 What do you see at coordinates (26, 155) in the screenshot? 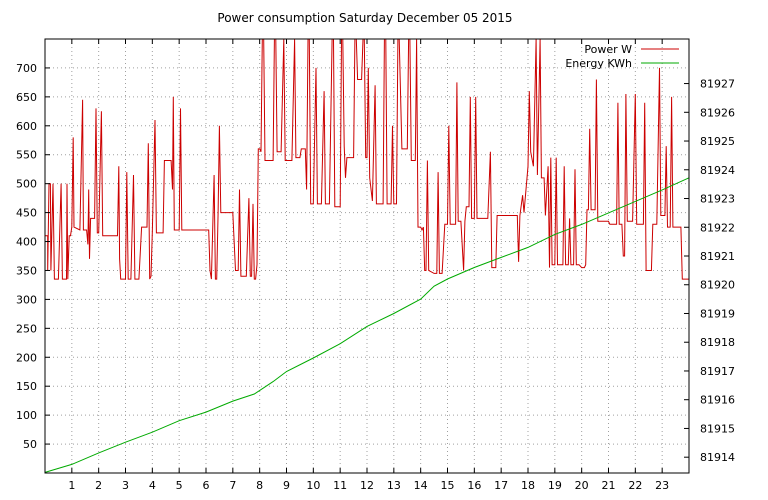
I see `y-left-tick-label: 550` at bounding box center [26, 155].